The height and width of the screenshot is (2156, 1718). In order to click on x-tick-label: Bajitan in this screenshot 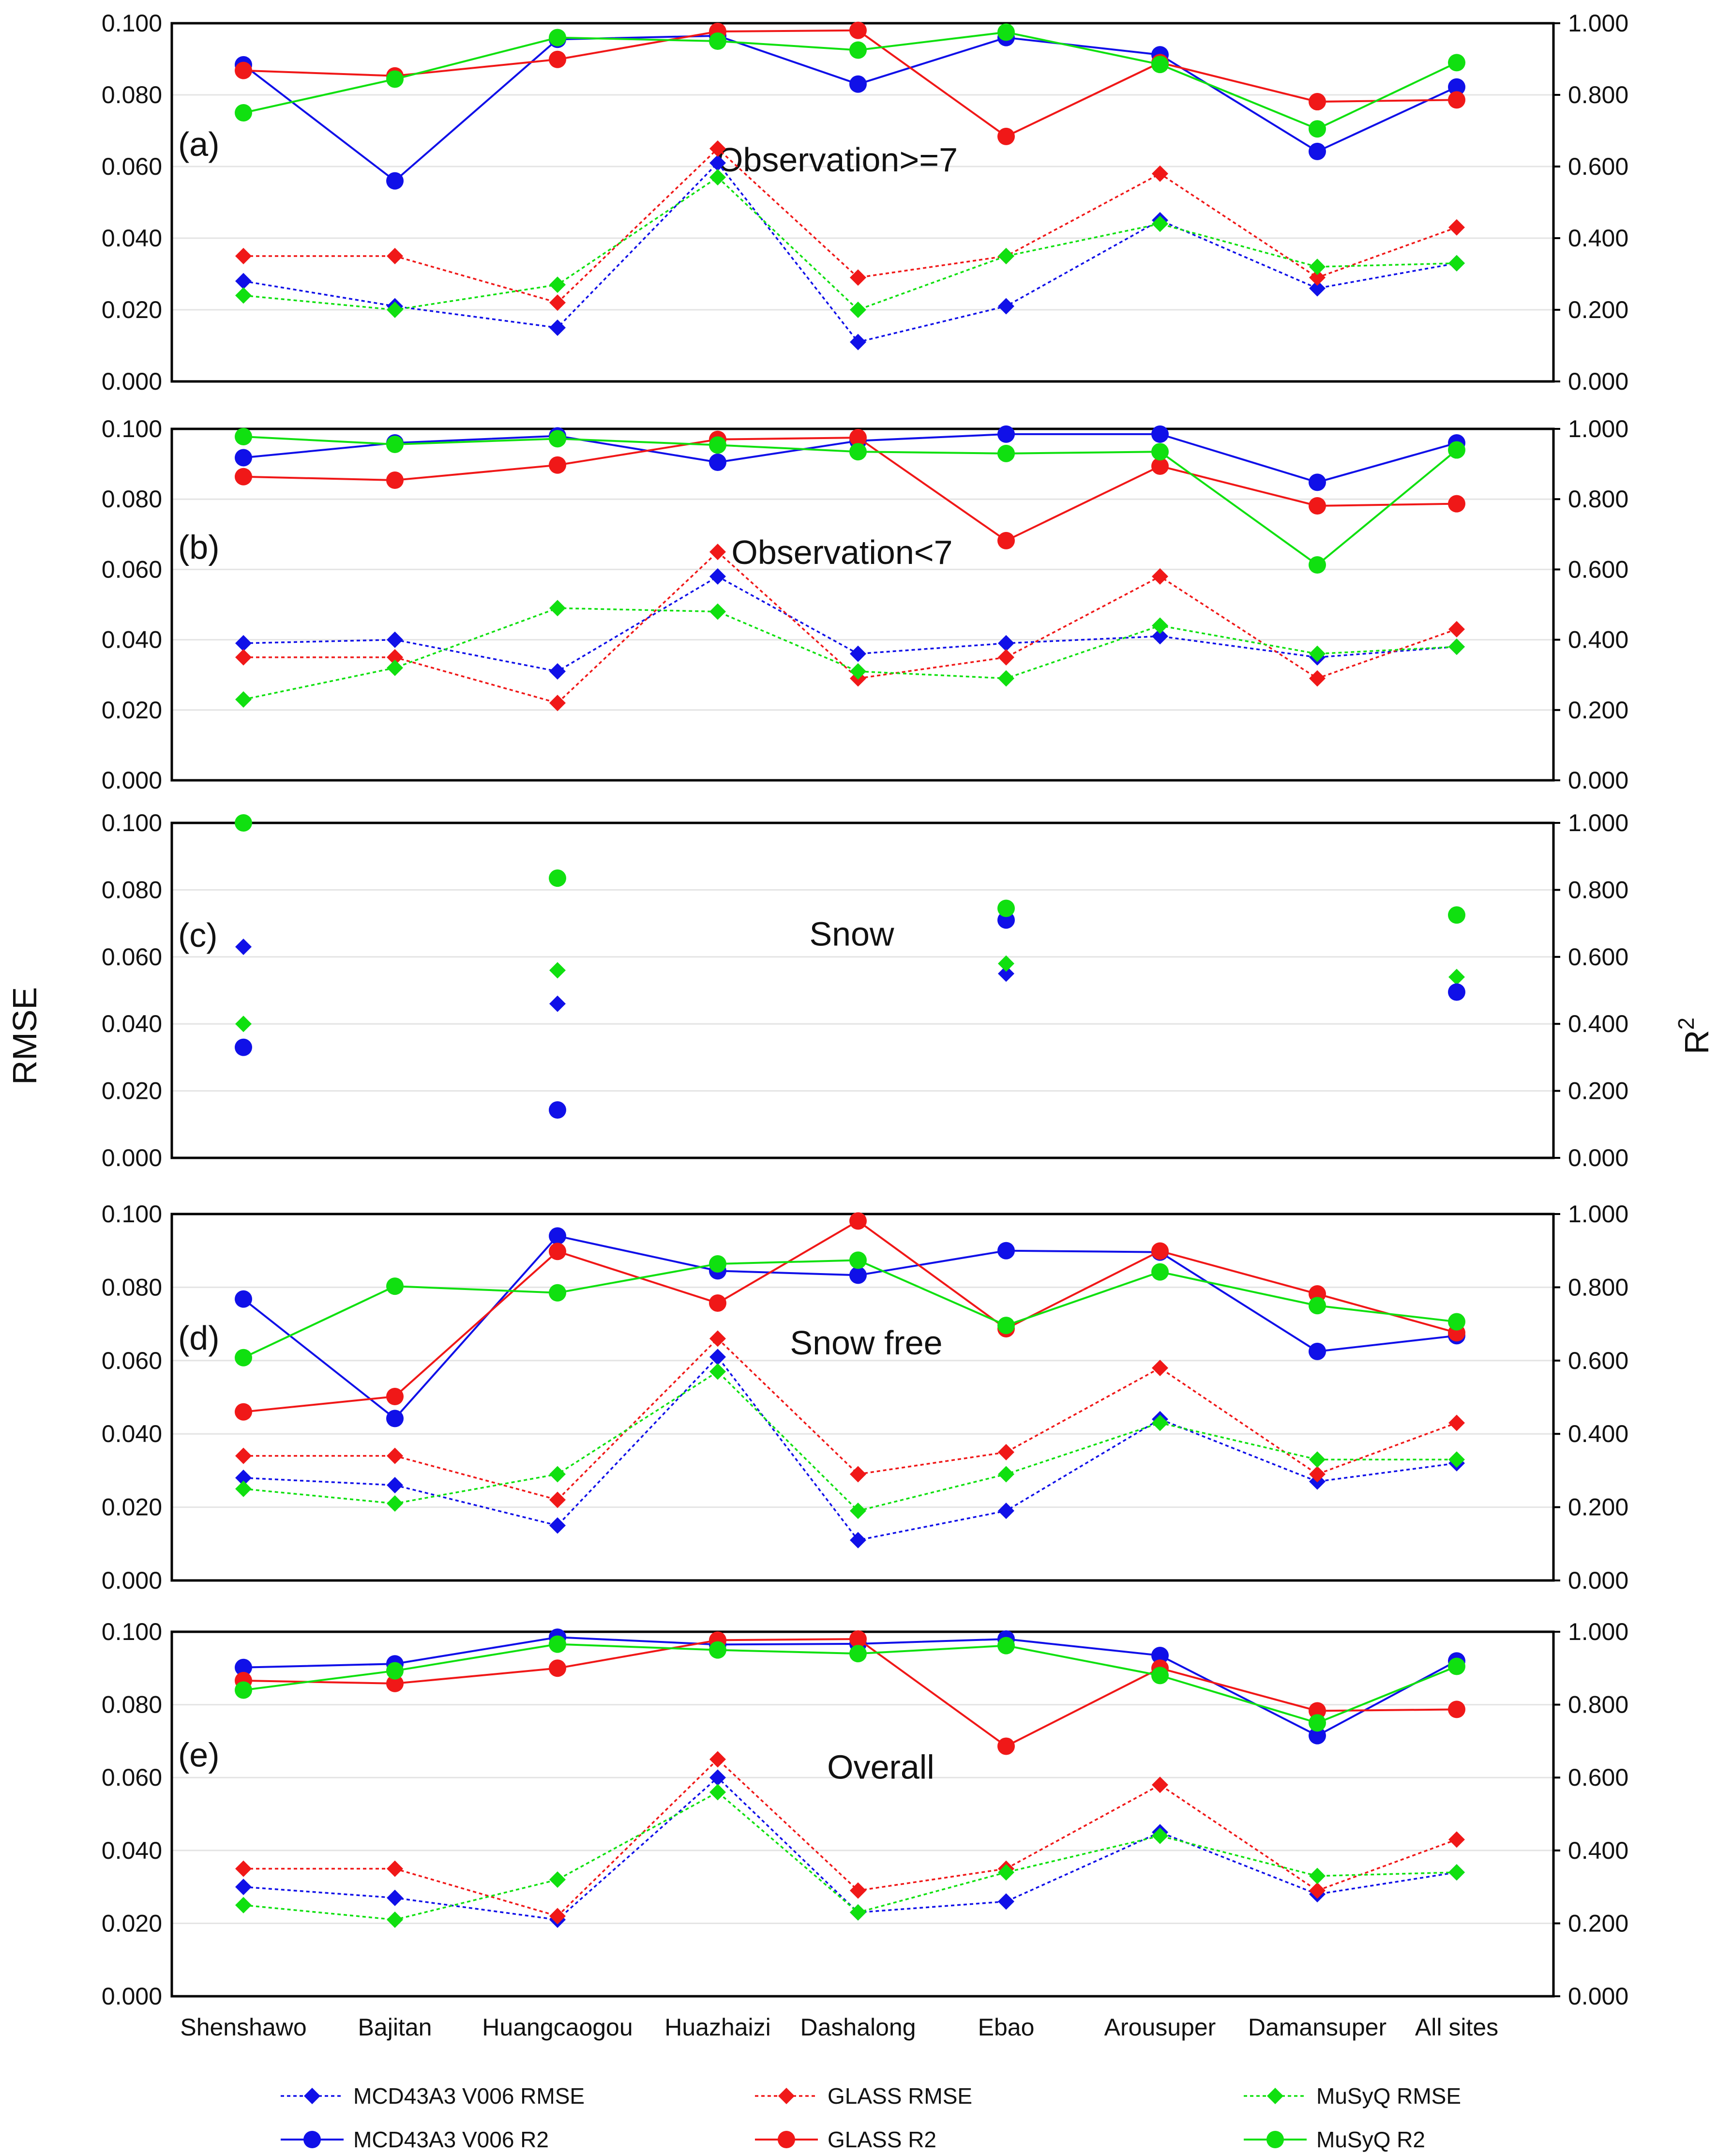, I will do `click(395, 2028)`.